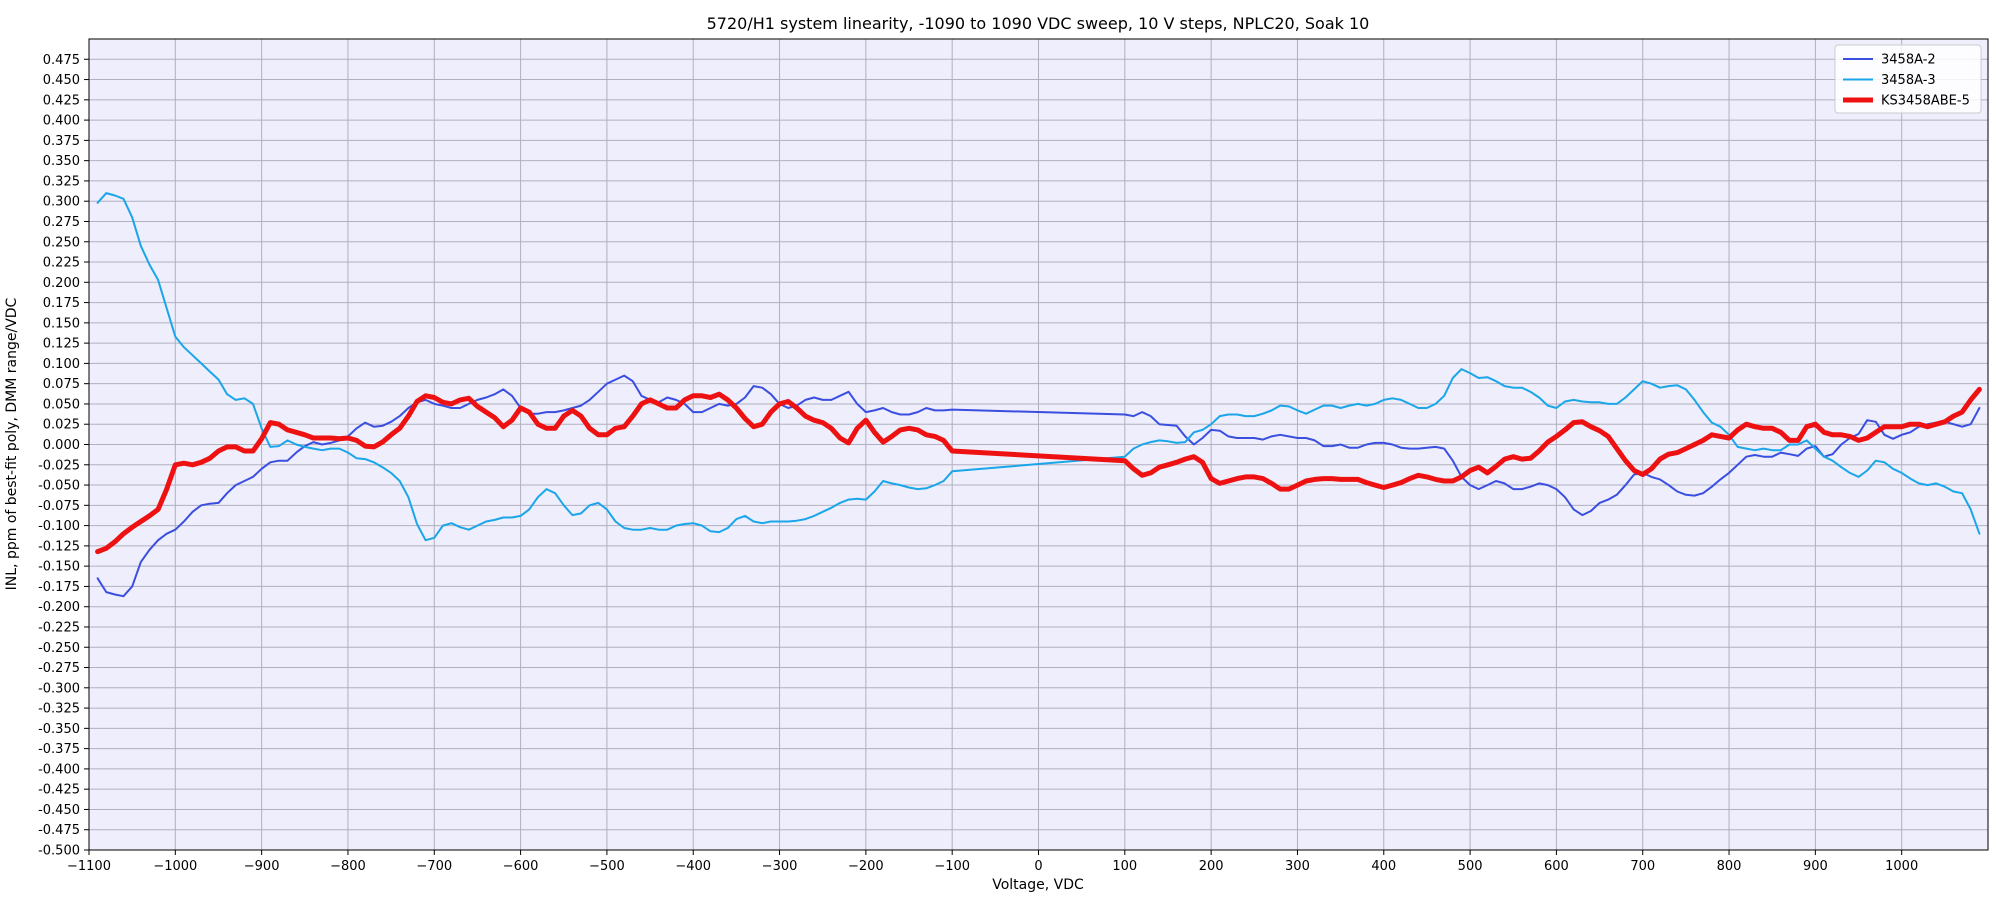 The width and height of the screenshot is (2000, 900). I want to click on y-tick-label: -0.025, so click(59, 465).